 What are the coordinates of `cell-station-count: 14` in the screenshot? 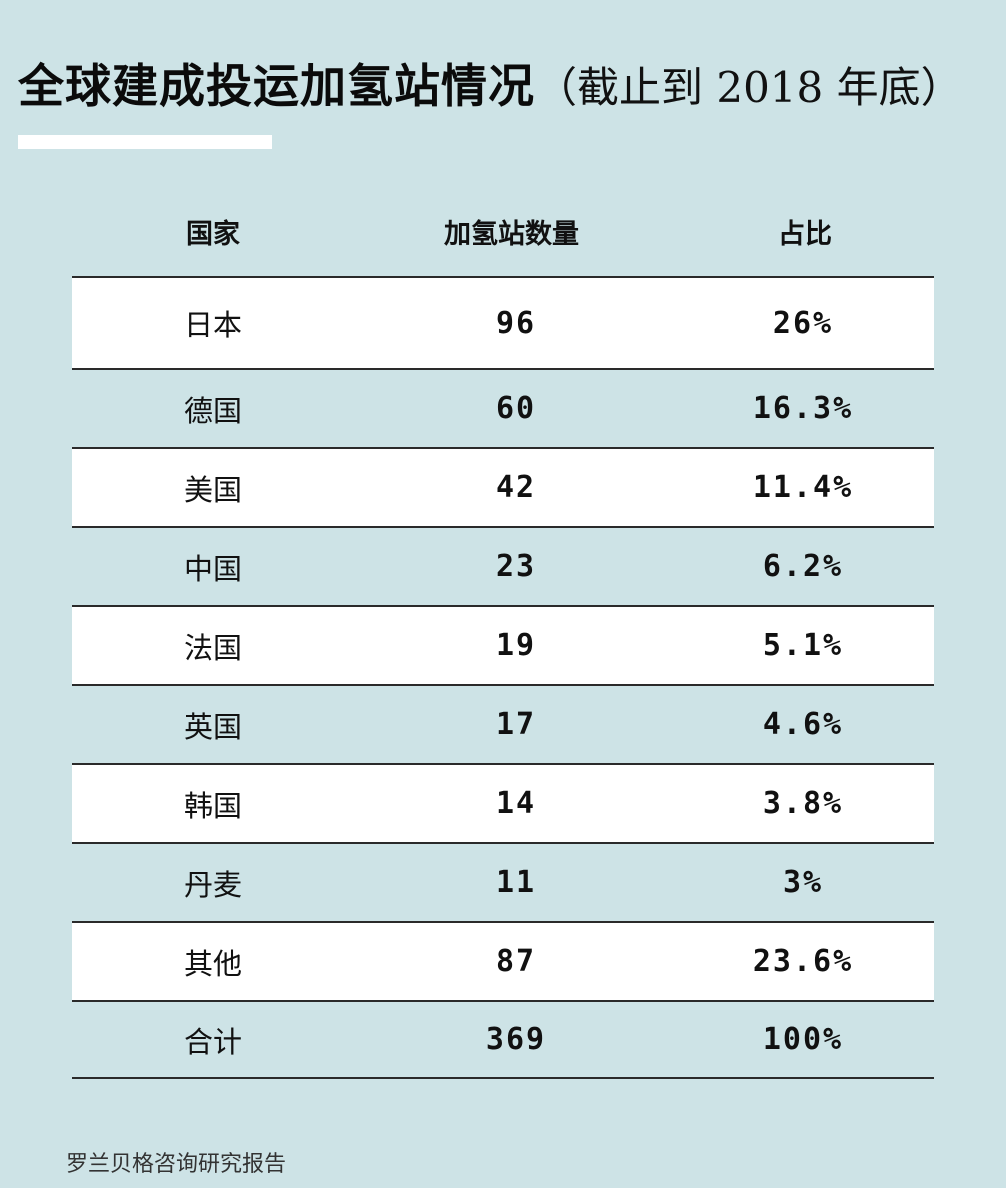 It's located at (516, 803).